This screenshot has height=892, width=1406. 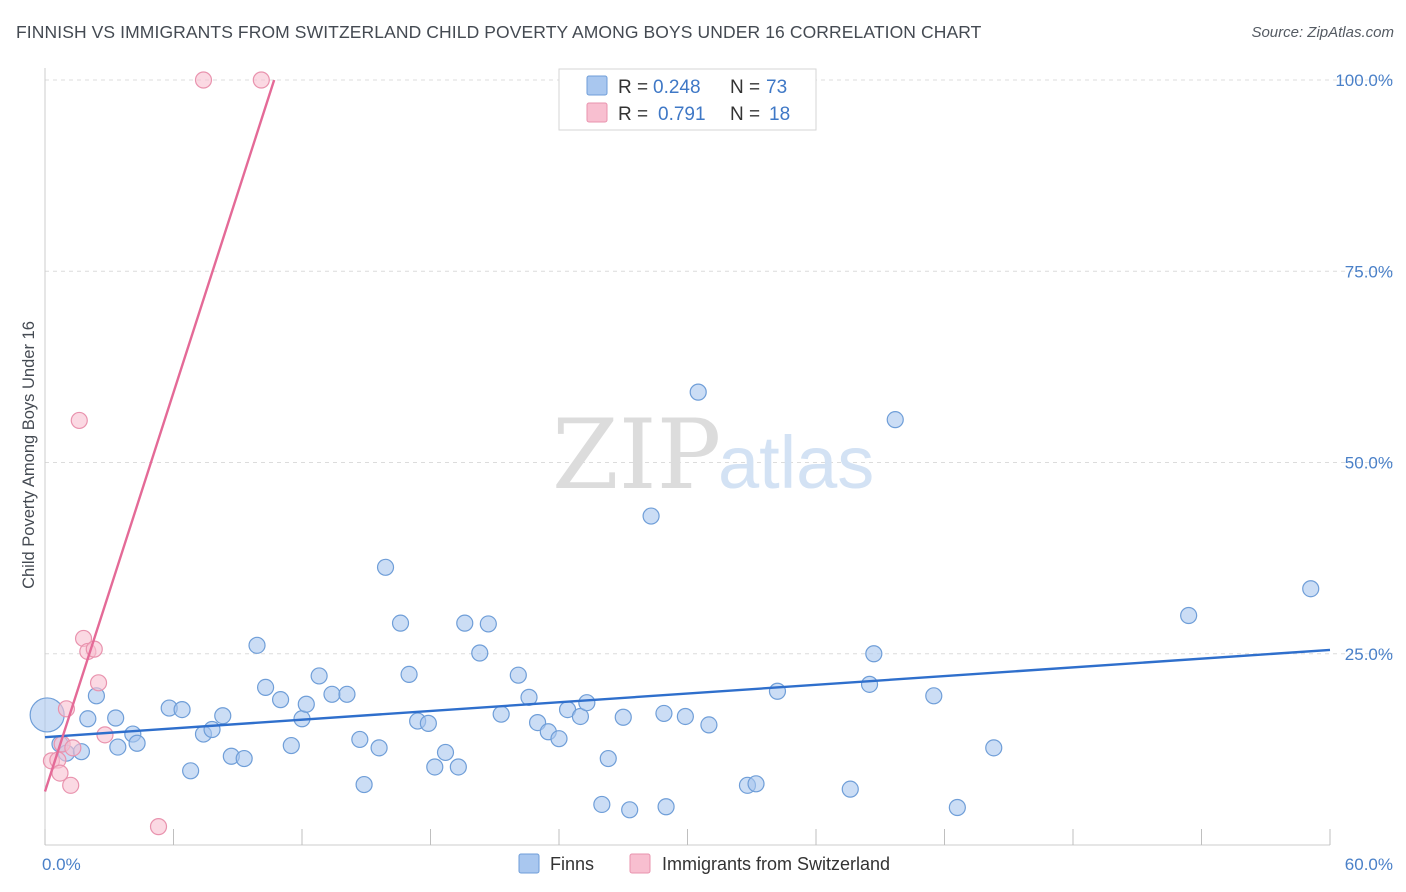 What do you see at coordinates (745, 114) in the screenshot?
I see `legend-n-label-swiss: N =` at bounding box center [745, 114].